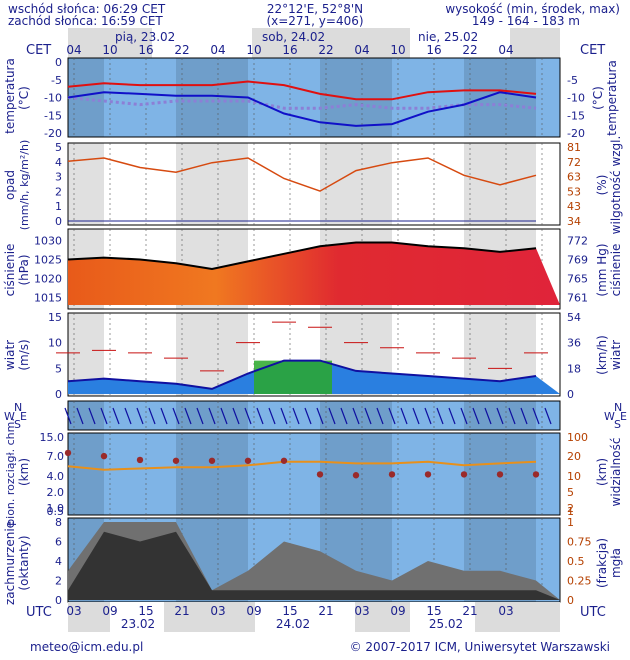  I want to click on temp-tick-right: -15, so click(576, 115).